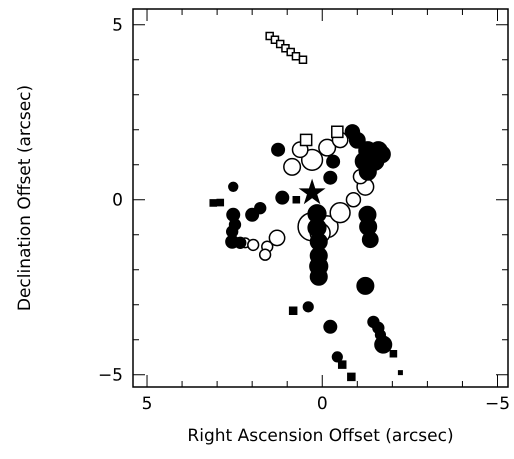 The width and height of the screenshot is (514, 459). I want to click on x-tick-label: 0, so click(322, 404).